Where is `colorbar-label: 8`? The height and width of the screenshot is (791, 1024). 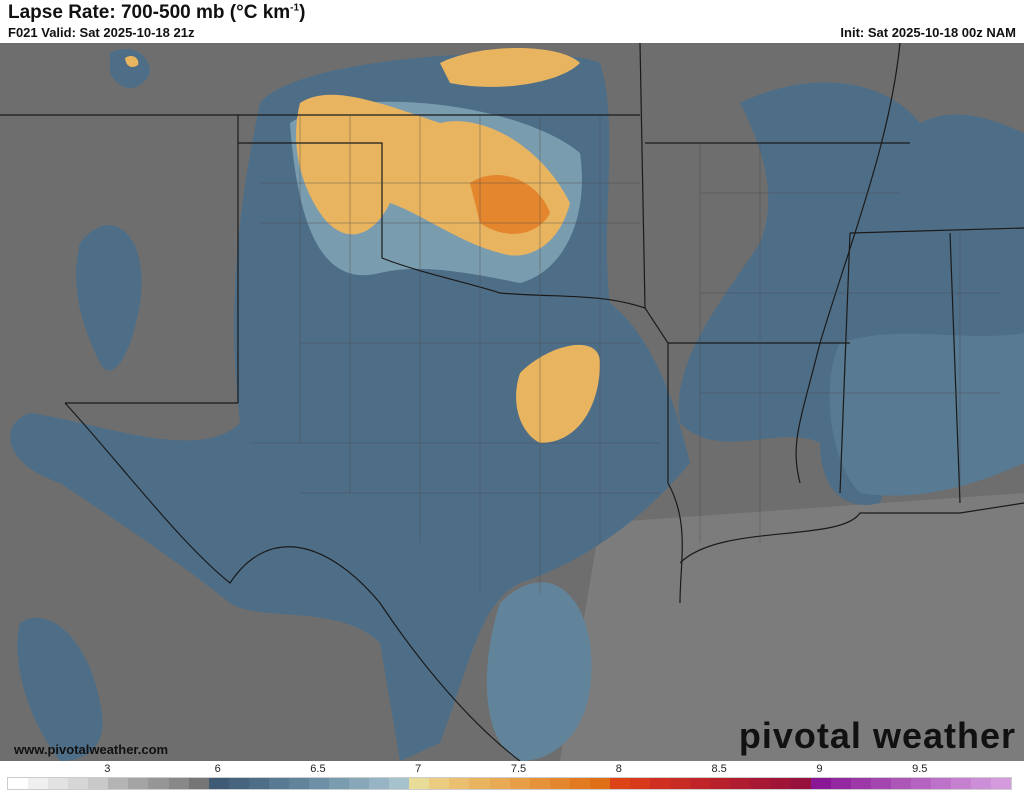 colorbar-label: 8 is located at coordinates (618, 769).